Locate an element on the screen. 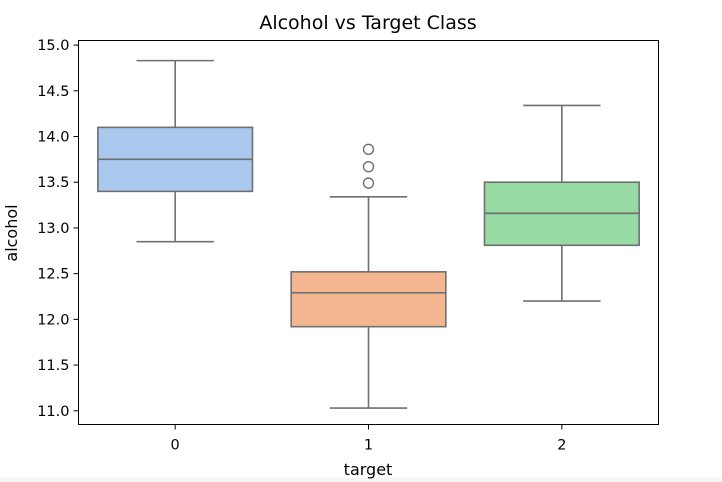  x-tick-label-1: 1 is located at coordinates (368, 446).